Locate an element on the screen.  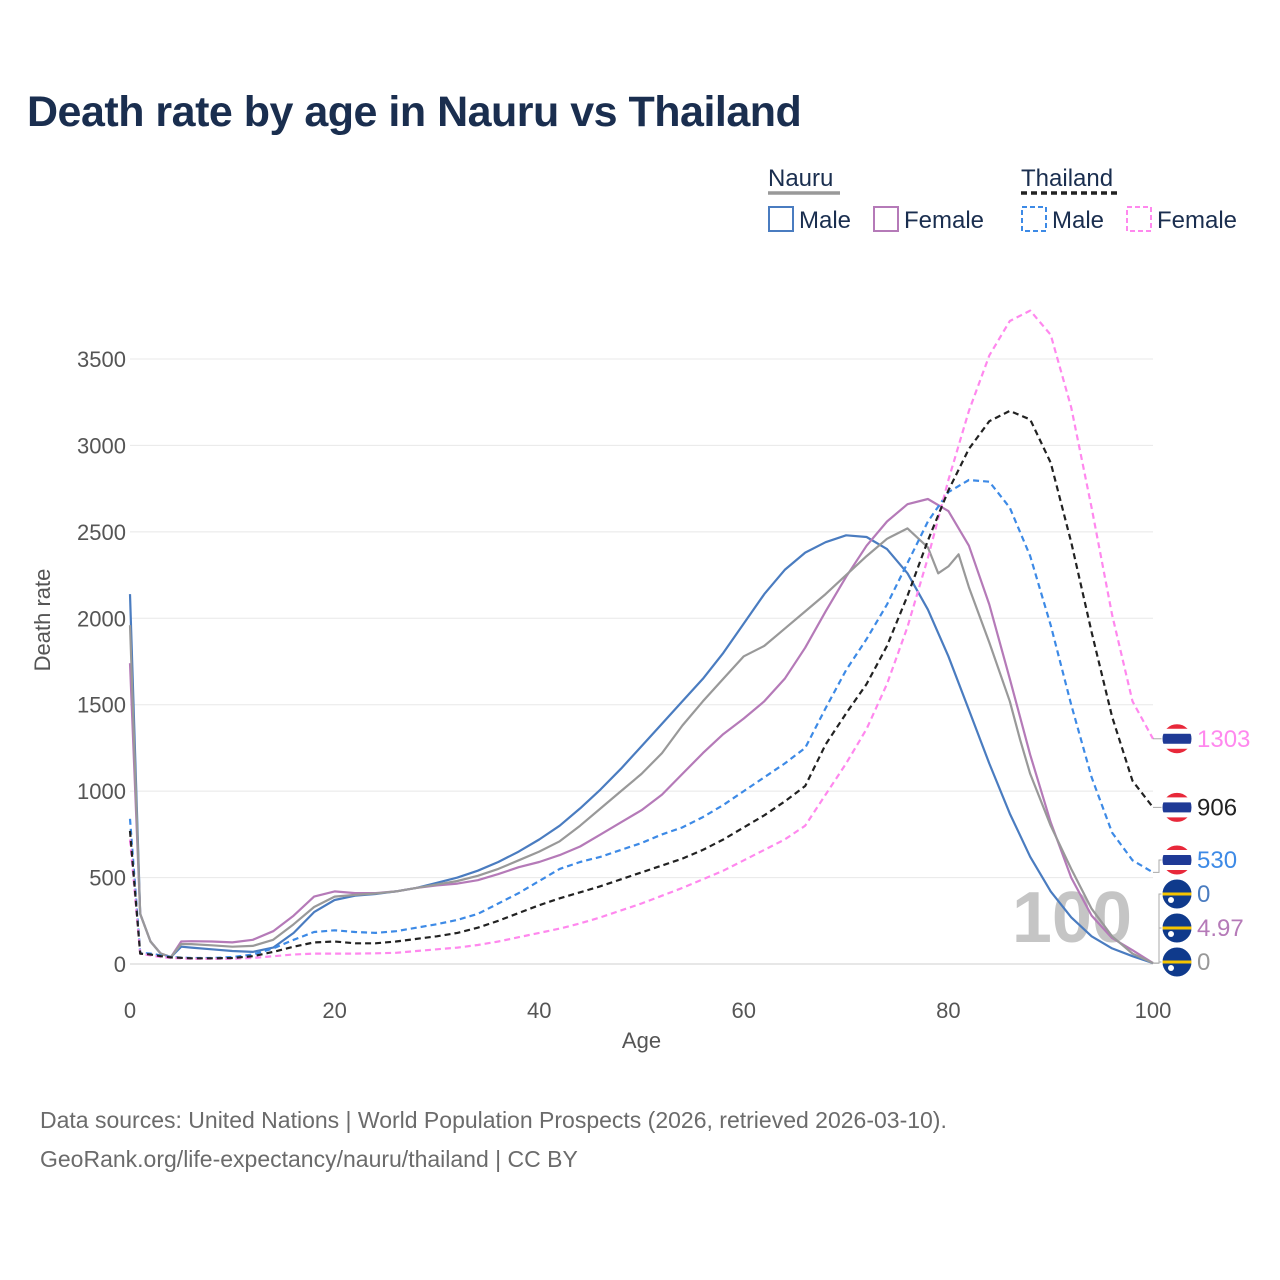
legend-group-thailand: Thailand is located at coordinates (1067, 178).